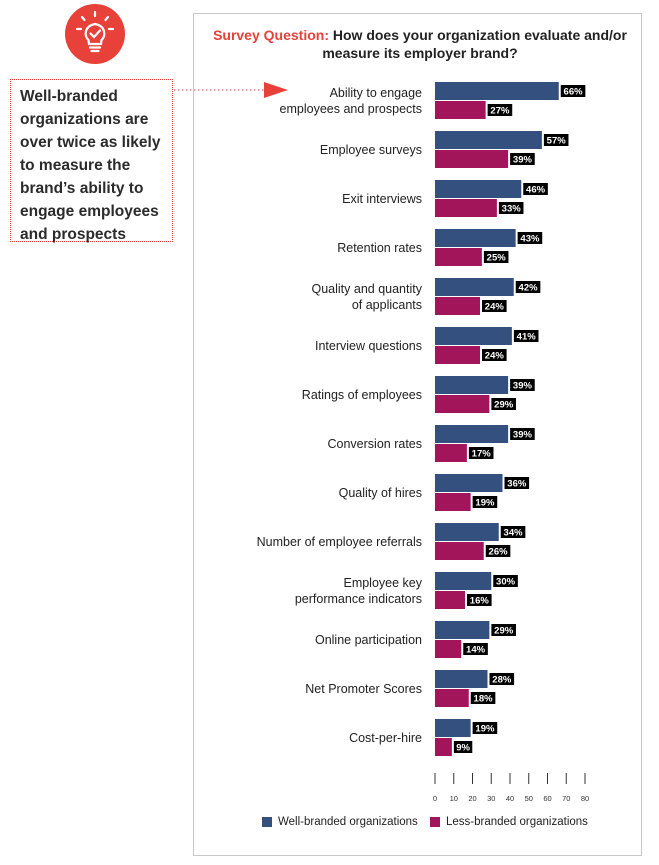 Image resolution: width=659 pixels, height=865 pixels. I want to click on value-label-less: 17%, so click(482, 454).